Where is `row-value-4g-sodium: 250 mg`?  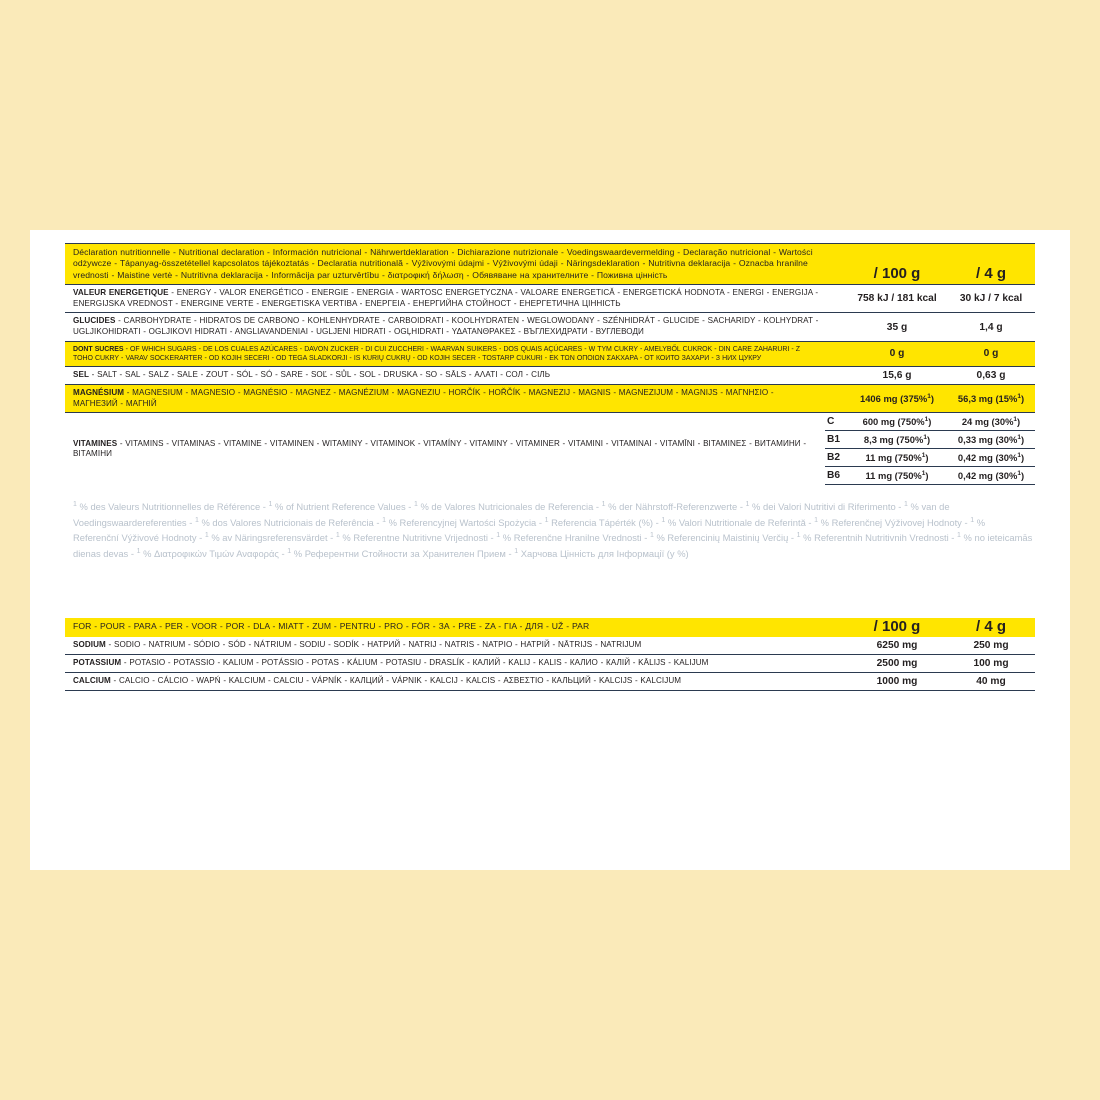
row-value-4g-sodium: 250 mg is located at coordinates (991, 645).